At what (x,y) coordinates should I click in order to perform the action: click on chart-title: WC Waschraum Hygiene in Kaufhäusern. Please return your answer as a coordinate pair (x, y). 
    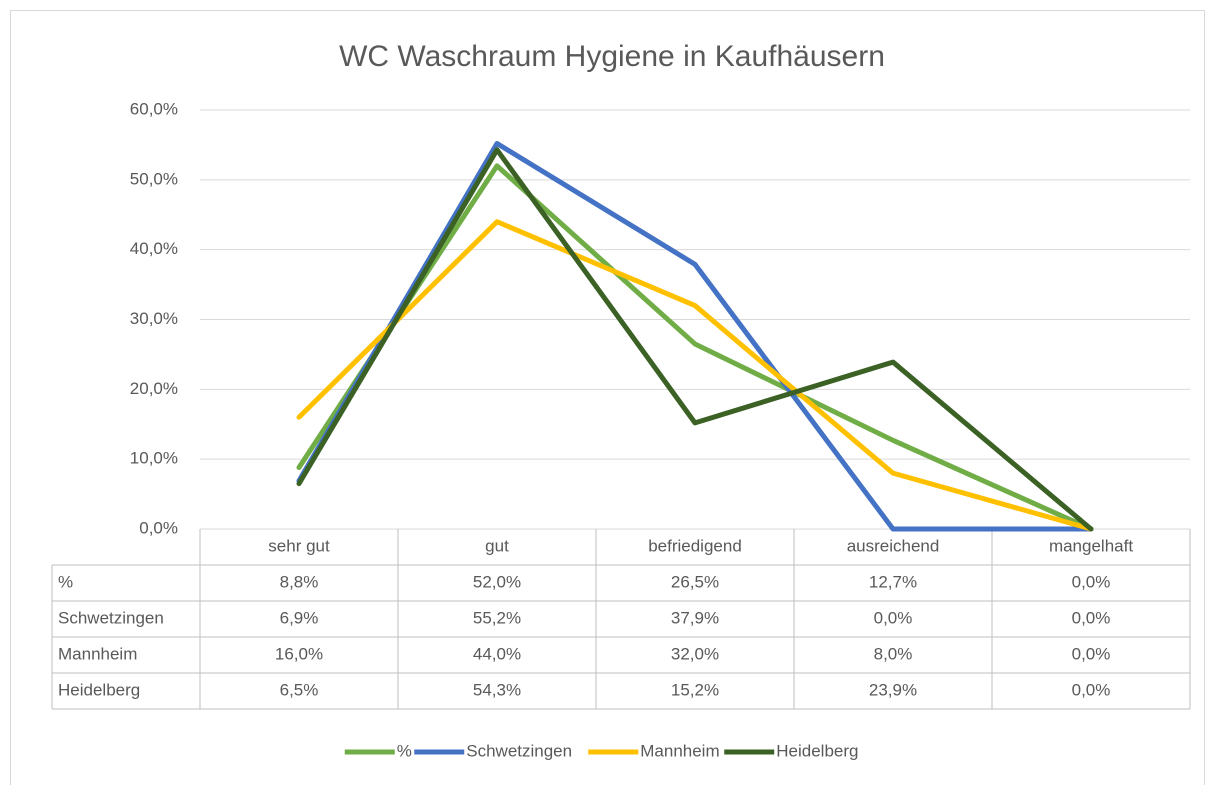
    Looking at the image, I should click on (612, 56).